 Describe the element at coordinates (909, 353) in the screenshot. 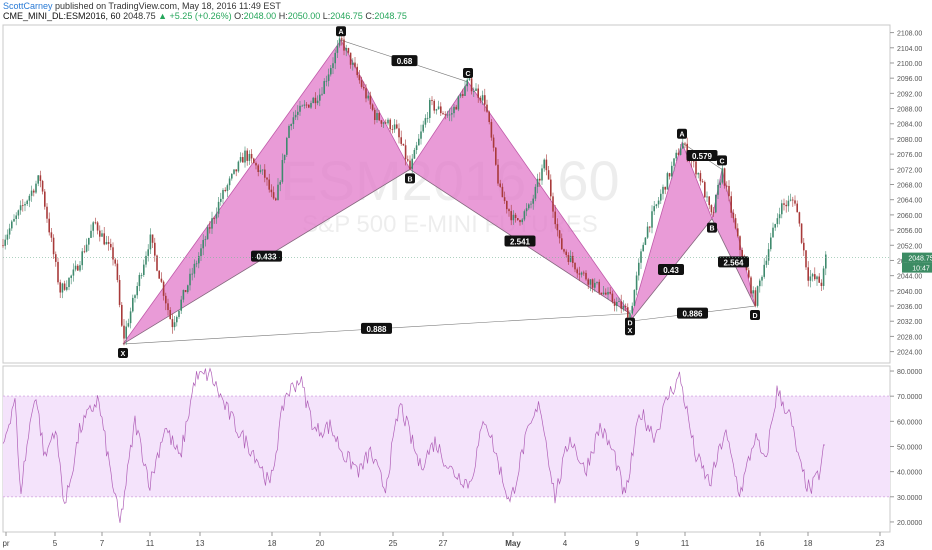

I see `price-tick-label: 2024.00` at that location.